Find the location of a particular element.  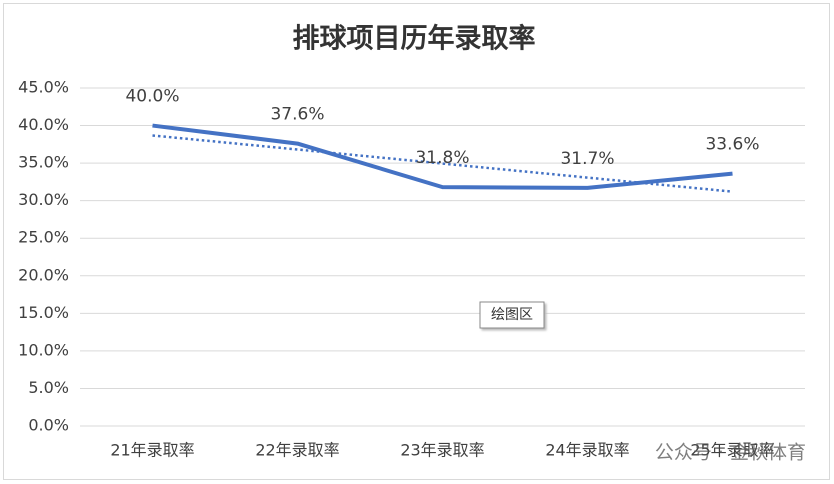

x-tick-label: 23年录取率 is located at coordinates (442, 450).